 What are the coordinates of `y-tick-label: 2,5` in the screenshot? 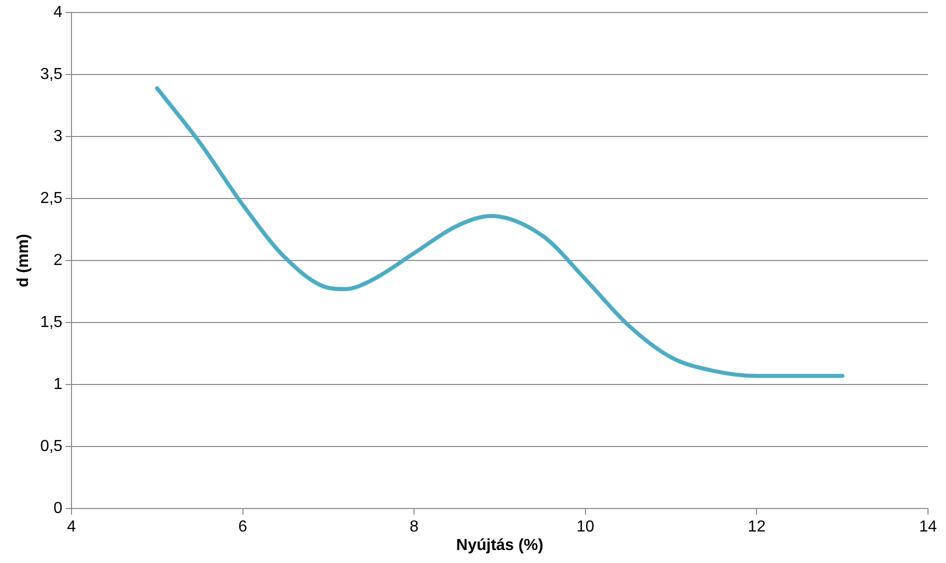 It's located at (51, 199).